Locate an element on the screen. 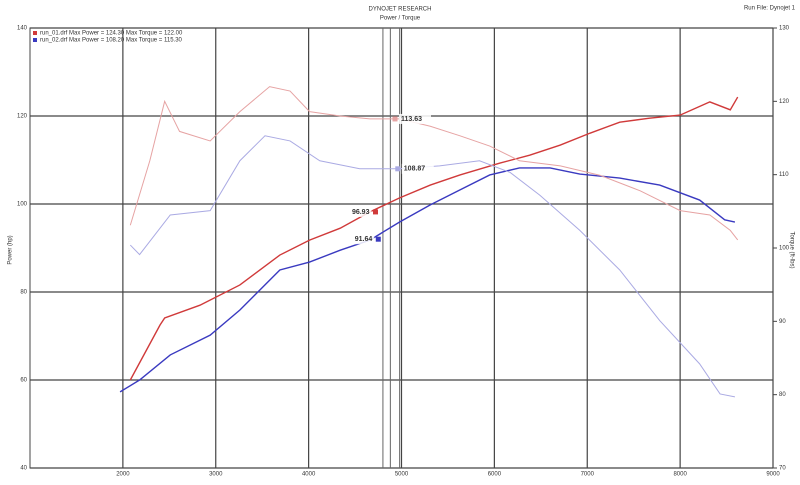 The image size is (800, 485). annotation-label: 108.87 is located at coordinates (415, 169).